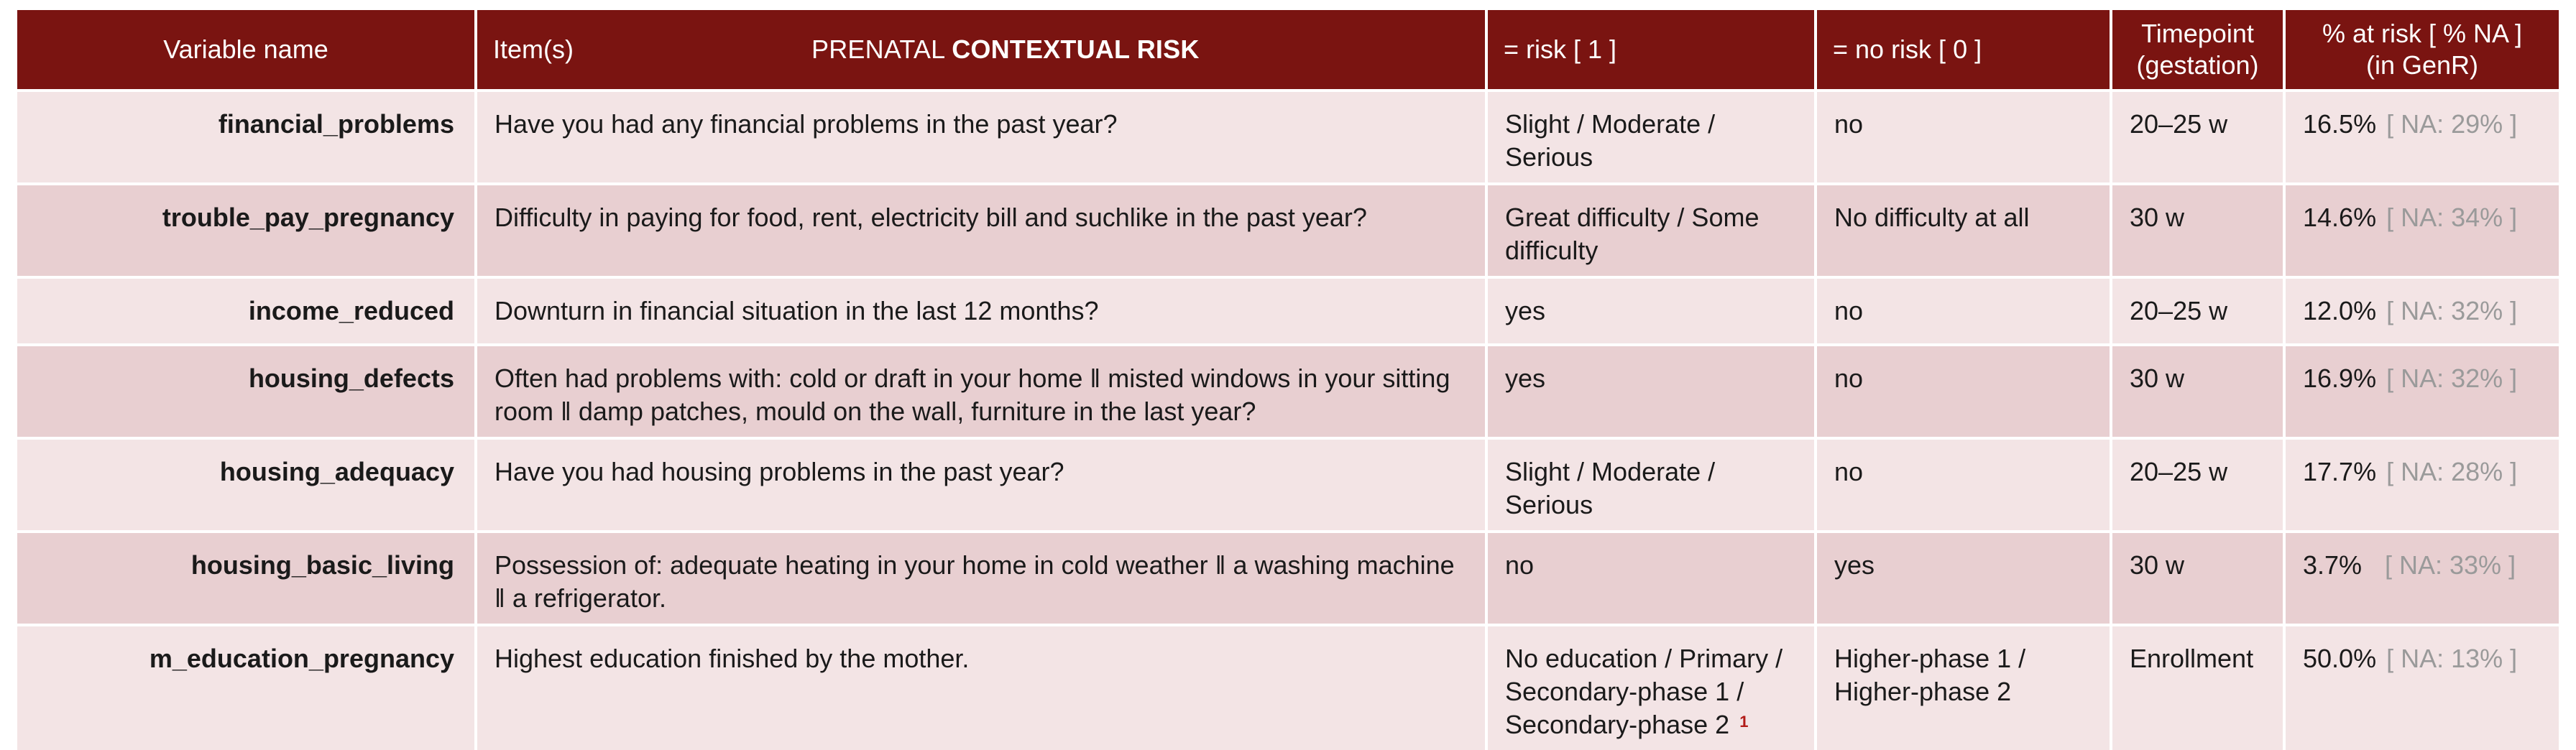 Image resolution: width=2576 pixels, height=750 pixels. Describe the element at coordinates (1964, 49) in the screenshot. I see `header-no-risk: = no risk [ 0 ]` at that location.